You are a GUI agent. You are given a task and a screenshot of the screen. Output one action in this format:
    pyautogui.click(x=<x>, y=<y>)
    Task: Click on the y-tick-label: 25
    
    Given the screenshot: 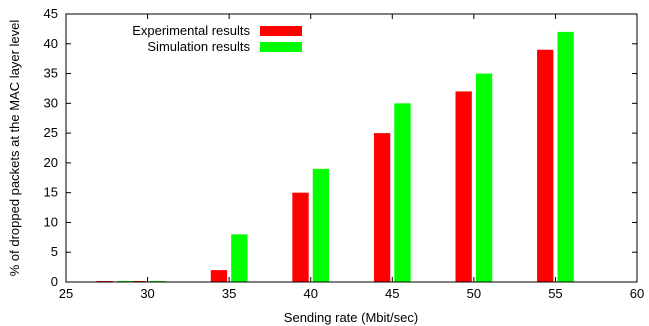 What is the action you would take?
    pyautogui.click(x=51, y=132)
    